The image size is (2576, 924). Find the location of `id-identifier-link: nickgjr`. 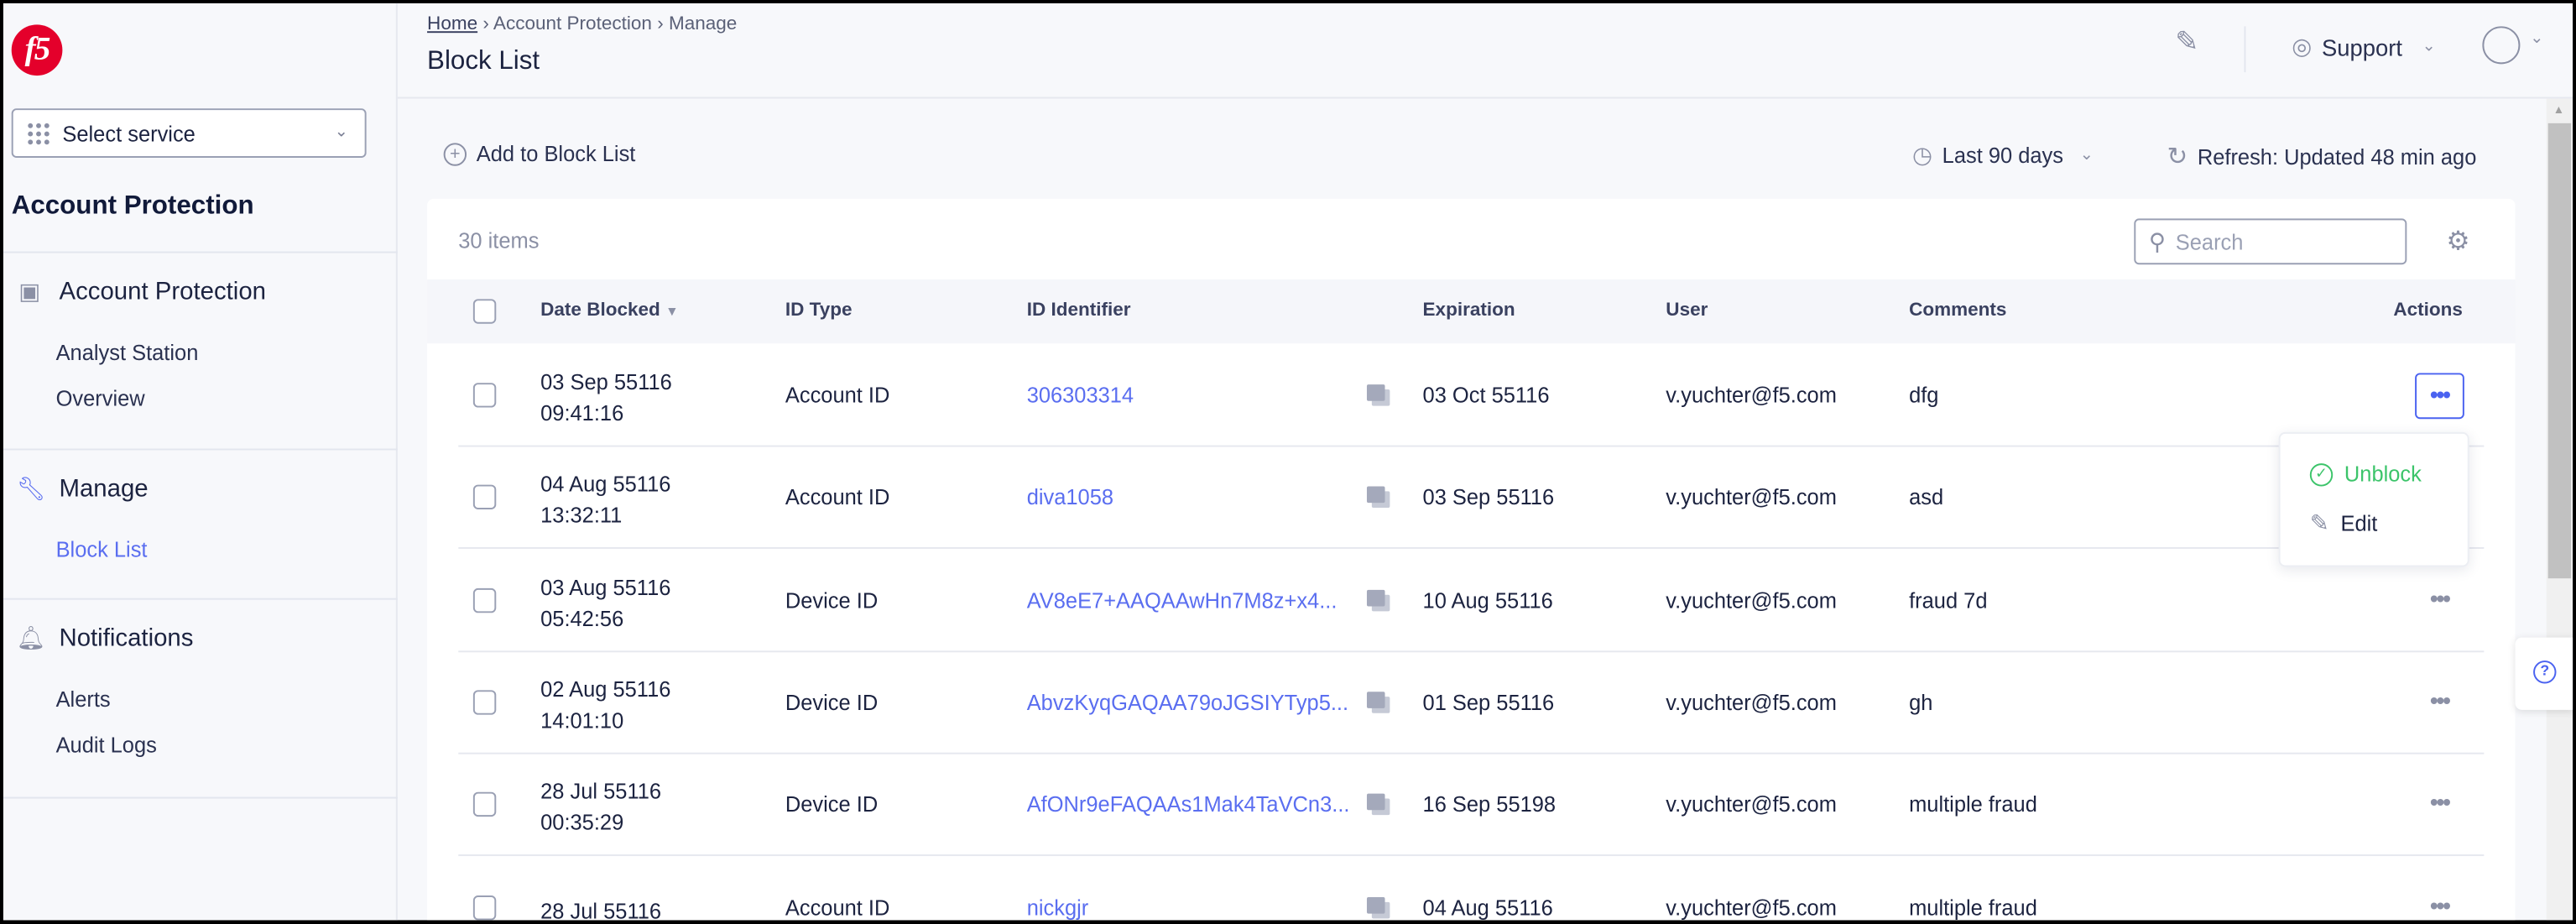

id-identifier-link: nickgjr is located at coordinates (1057, 907).